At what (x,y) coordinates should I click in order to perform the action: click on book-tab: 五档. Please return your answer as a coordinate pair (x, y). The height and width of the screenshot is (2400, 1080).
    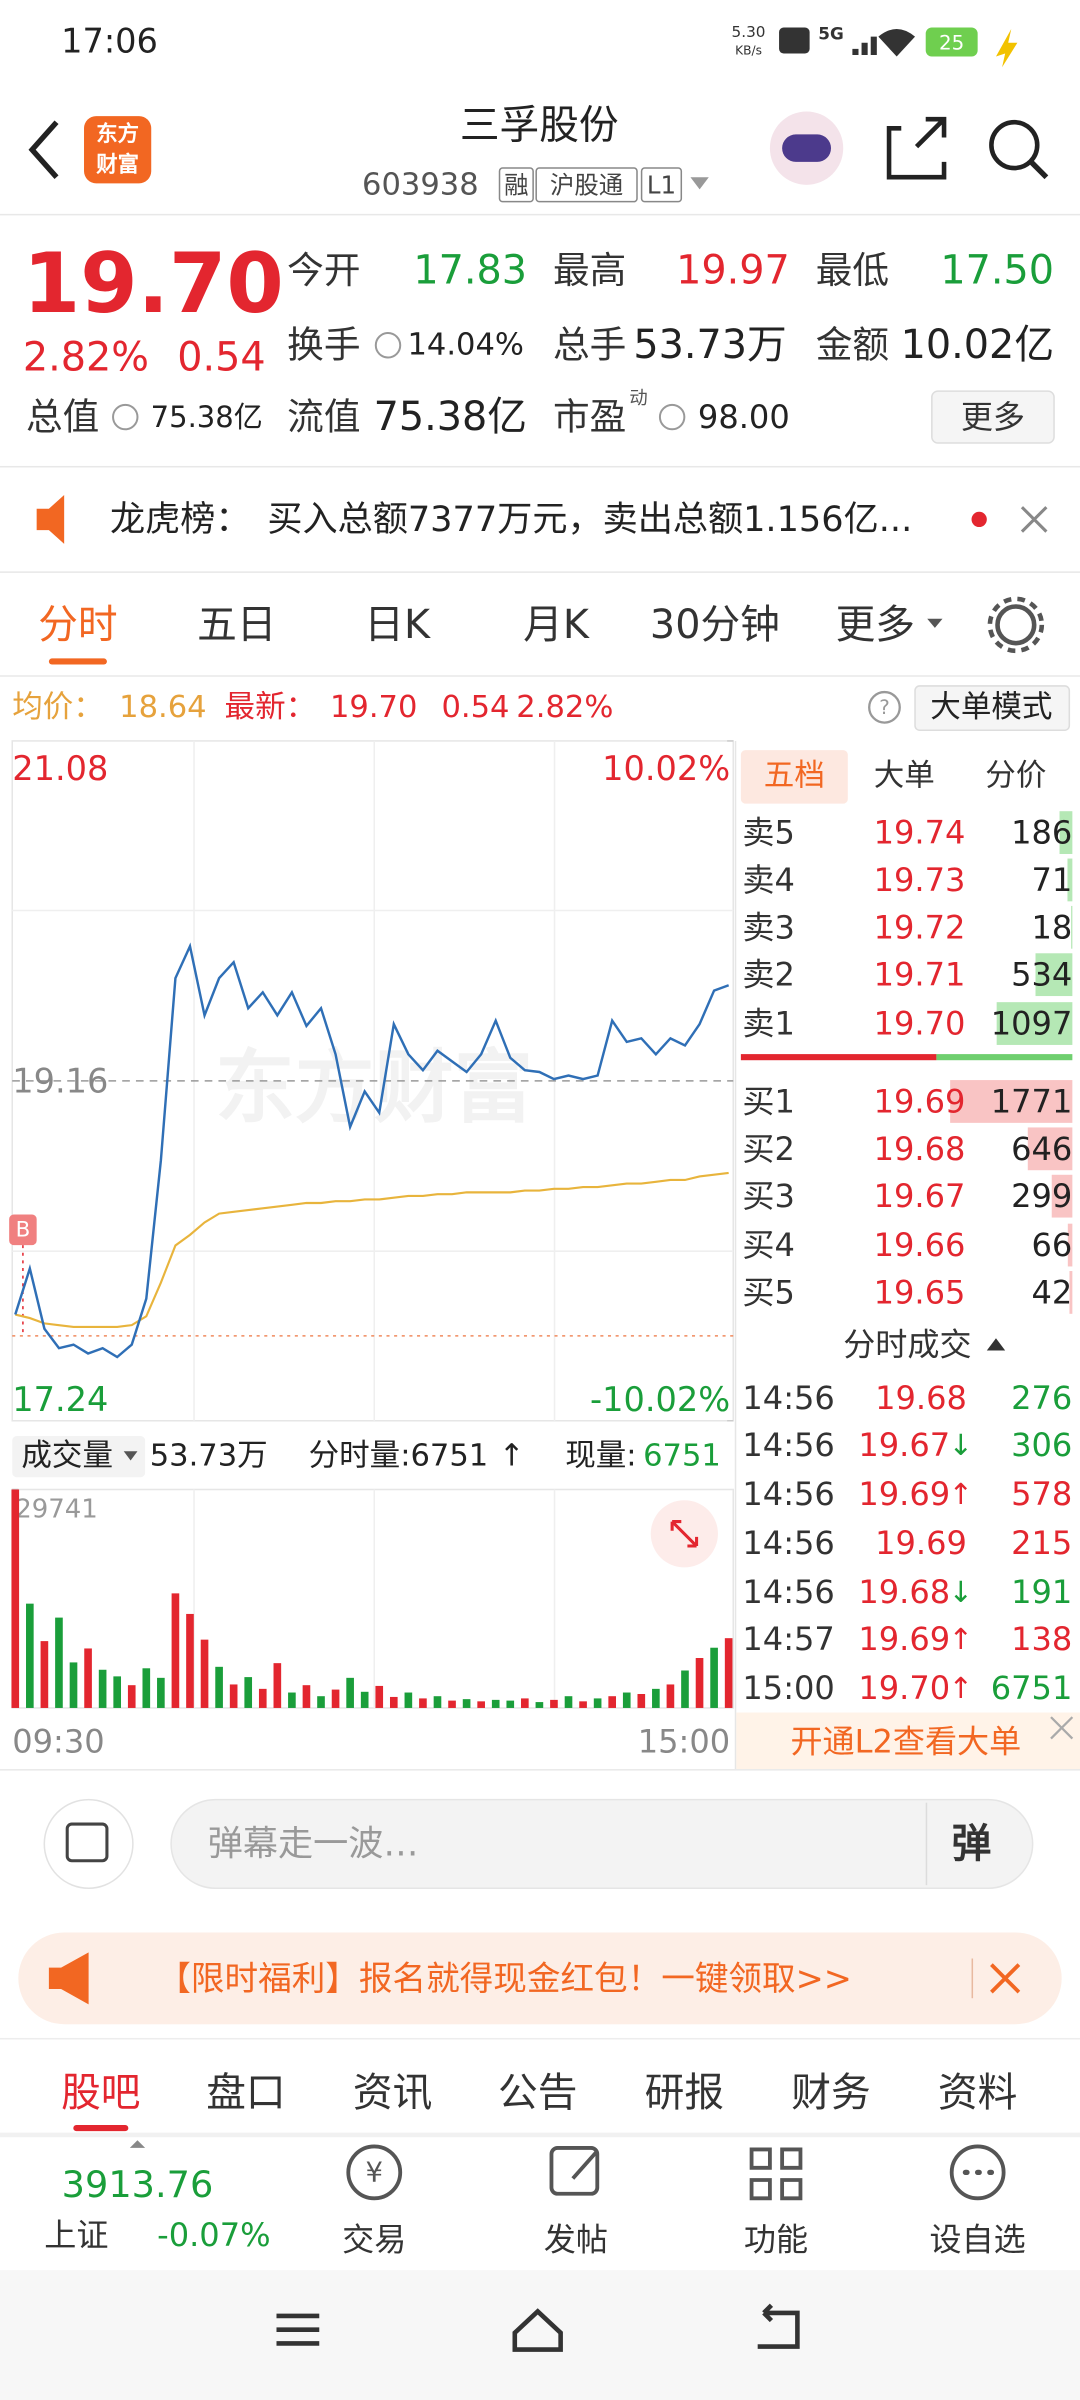
    Looking at the image, I should click on (794, 776).